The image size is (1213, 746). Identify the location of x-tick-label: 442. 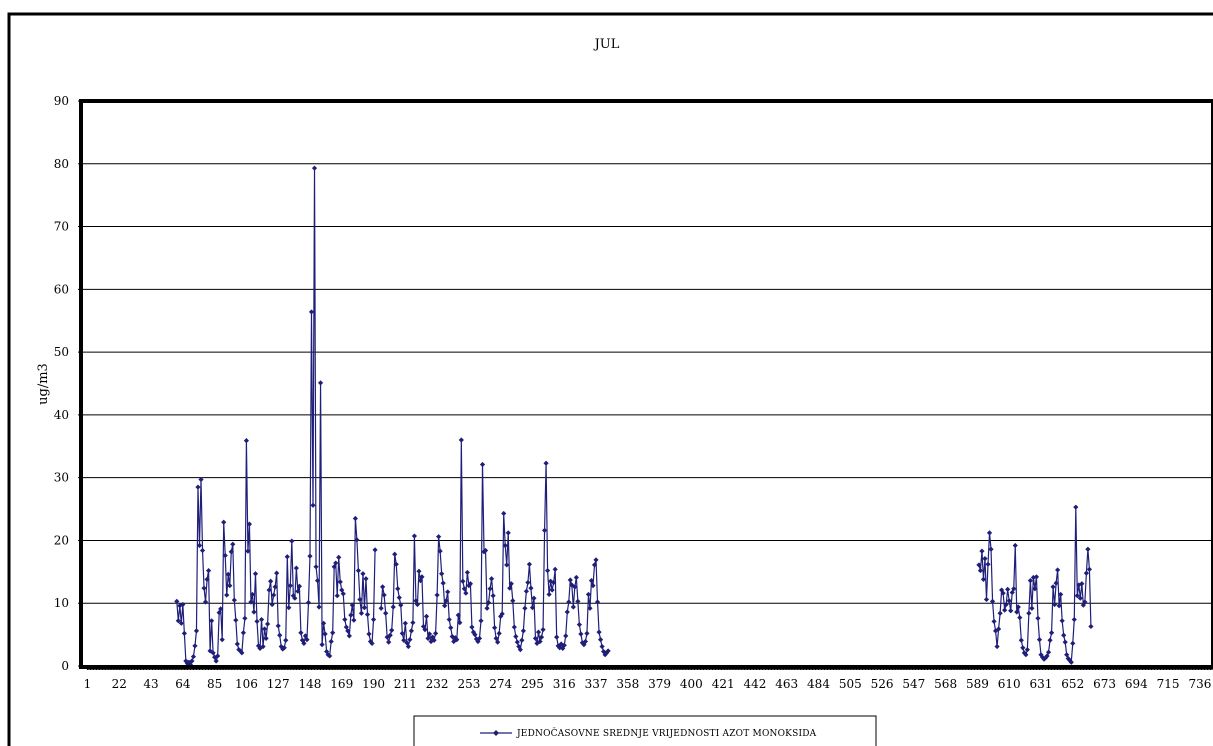
(754, 684).